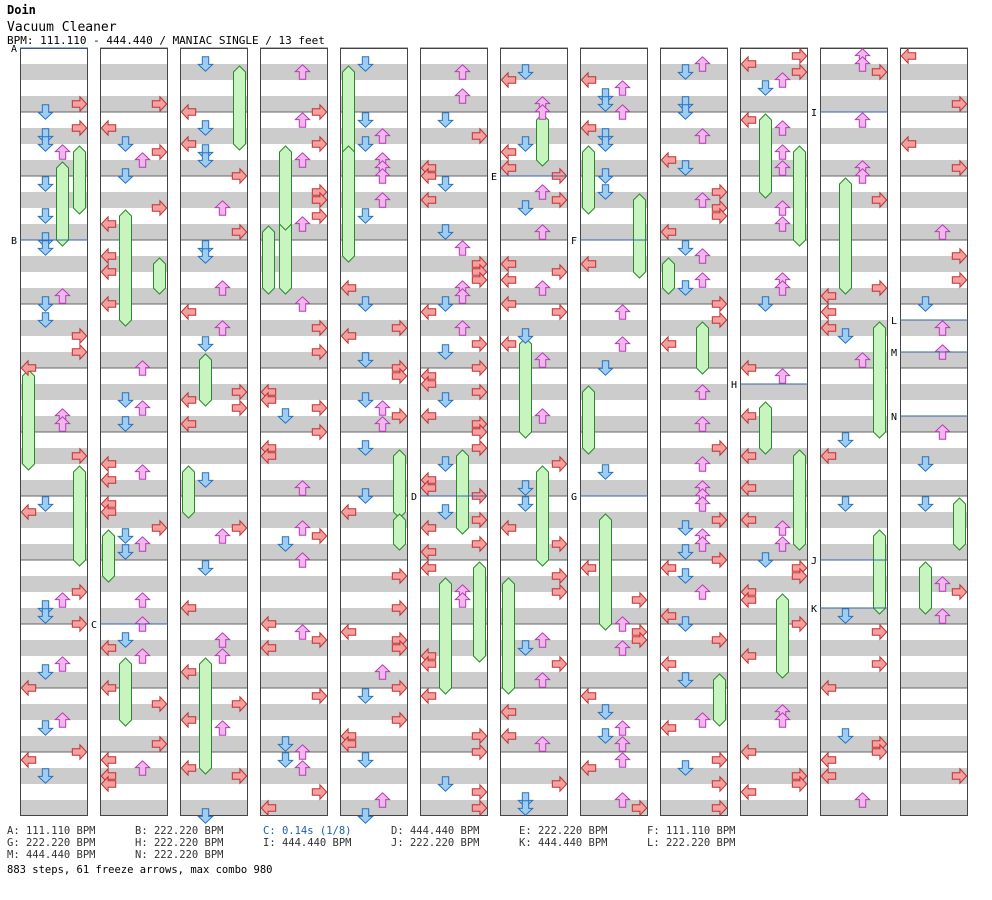 This screenshot has height=900, width=992. I want to click on legend-entry: M: 444.440 BPM, so click(51, 855).